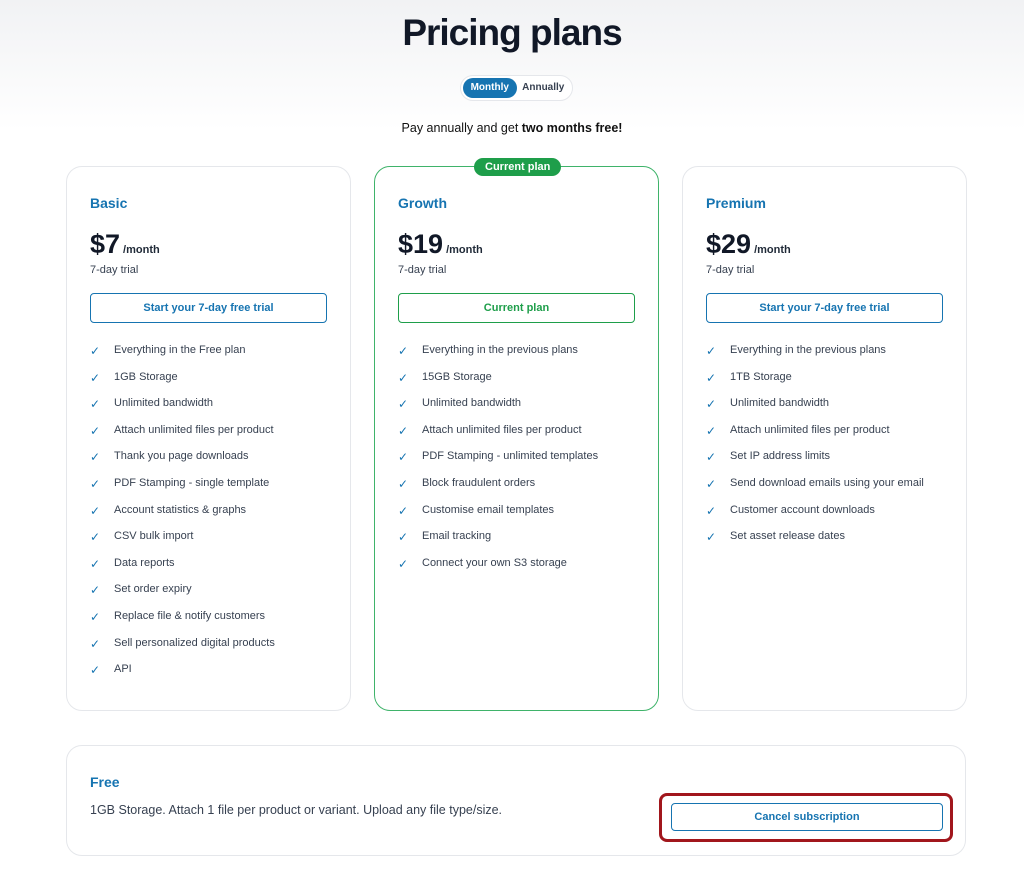 The image size is (1024, 894). What do you see at coordinates (749, 377) in the screenshot?
I see `feature-item: ✓ 1TB Storage` at bounding box center [749, 377].